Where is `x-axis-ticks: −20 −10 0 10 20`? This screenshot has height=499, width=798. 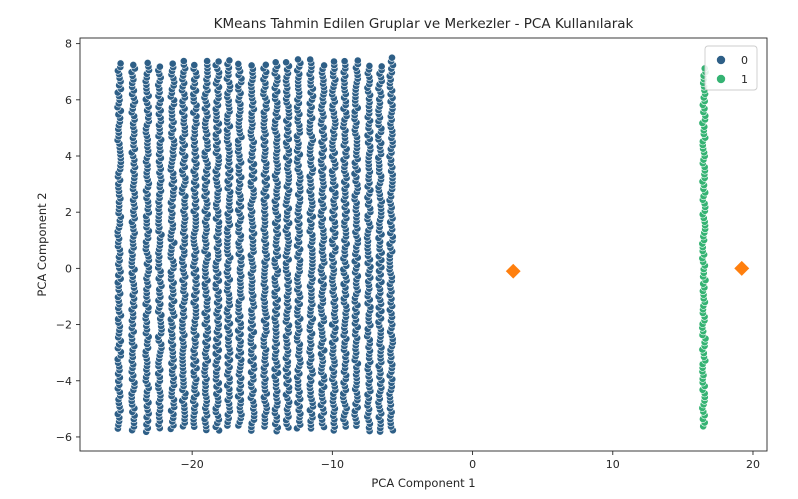
x-axis-ticks: −20 −10 0 10 20 is located at coordinates (470, 461).